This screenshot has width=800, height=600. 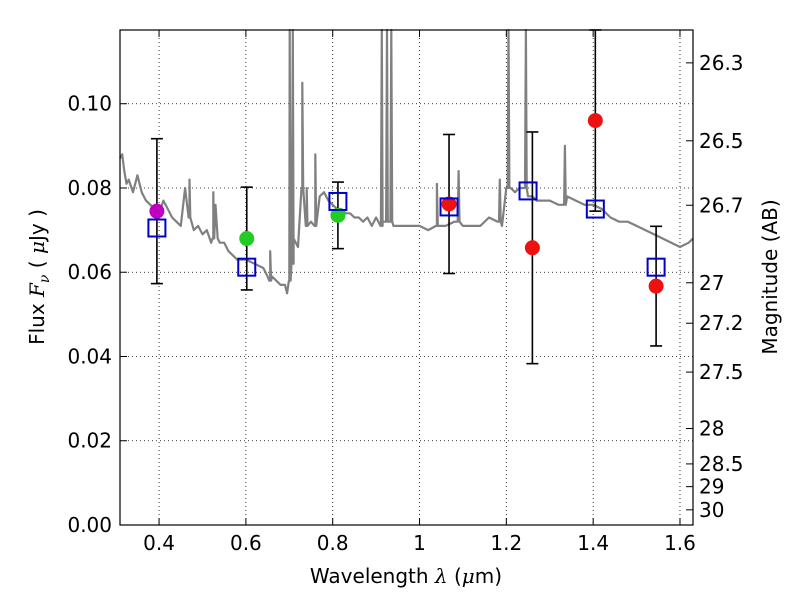 I want to click on y2-tick-label: 26.5, so click(x=721, y=141).